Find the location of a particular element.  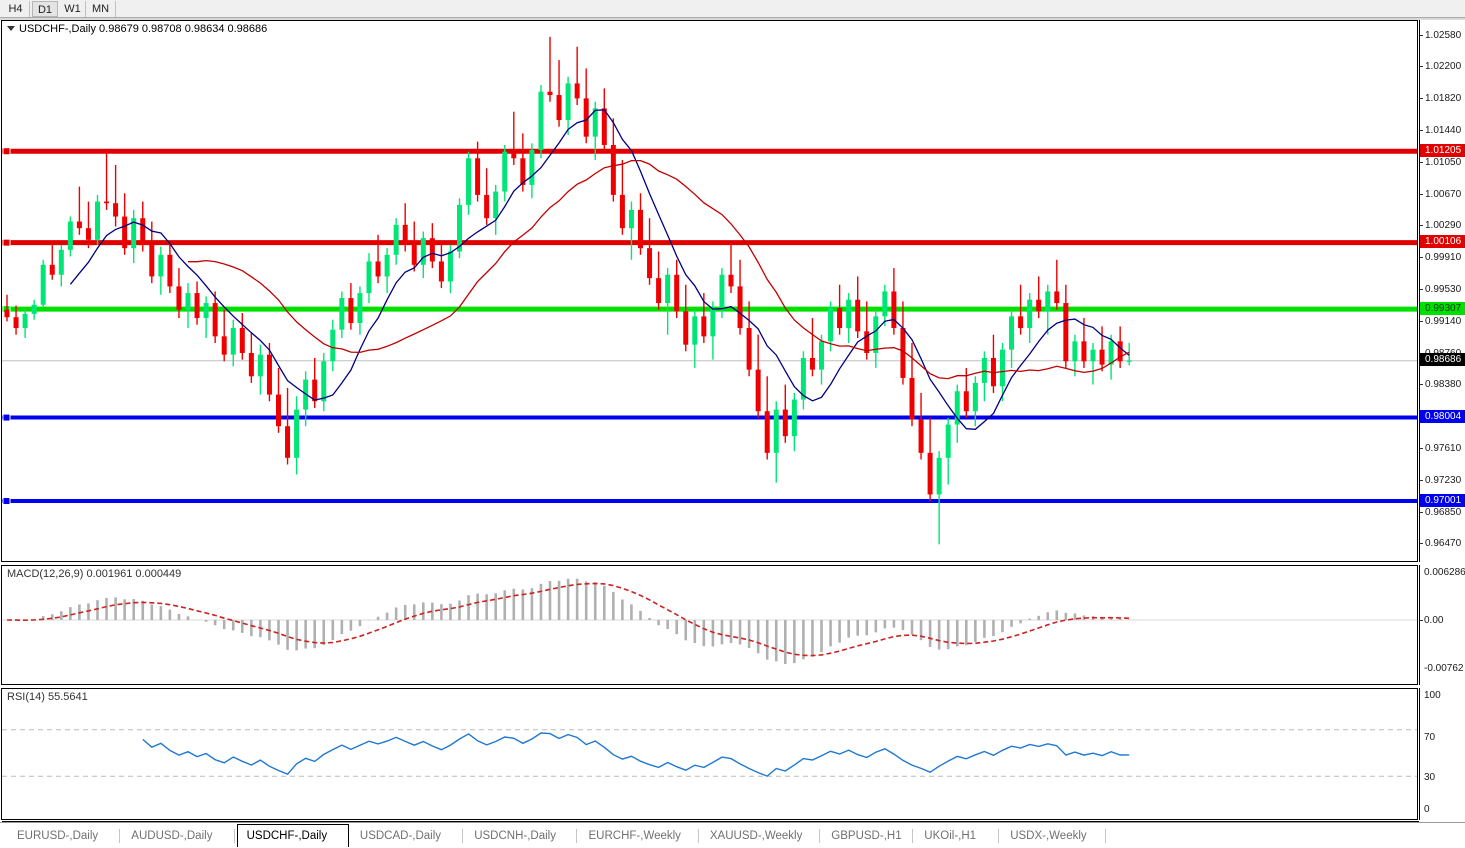

macd-tick: 0.00 is located at coordinates (1442, 621).